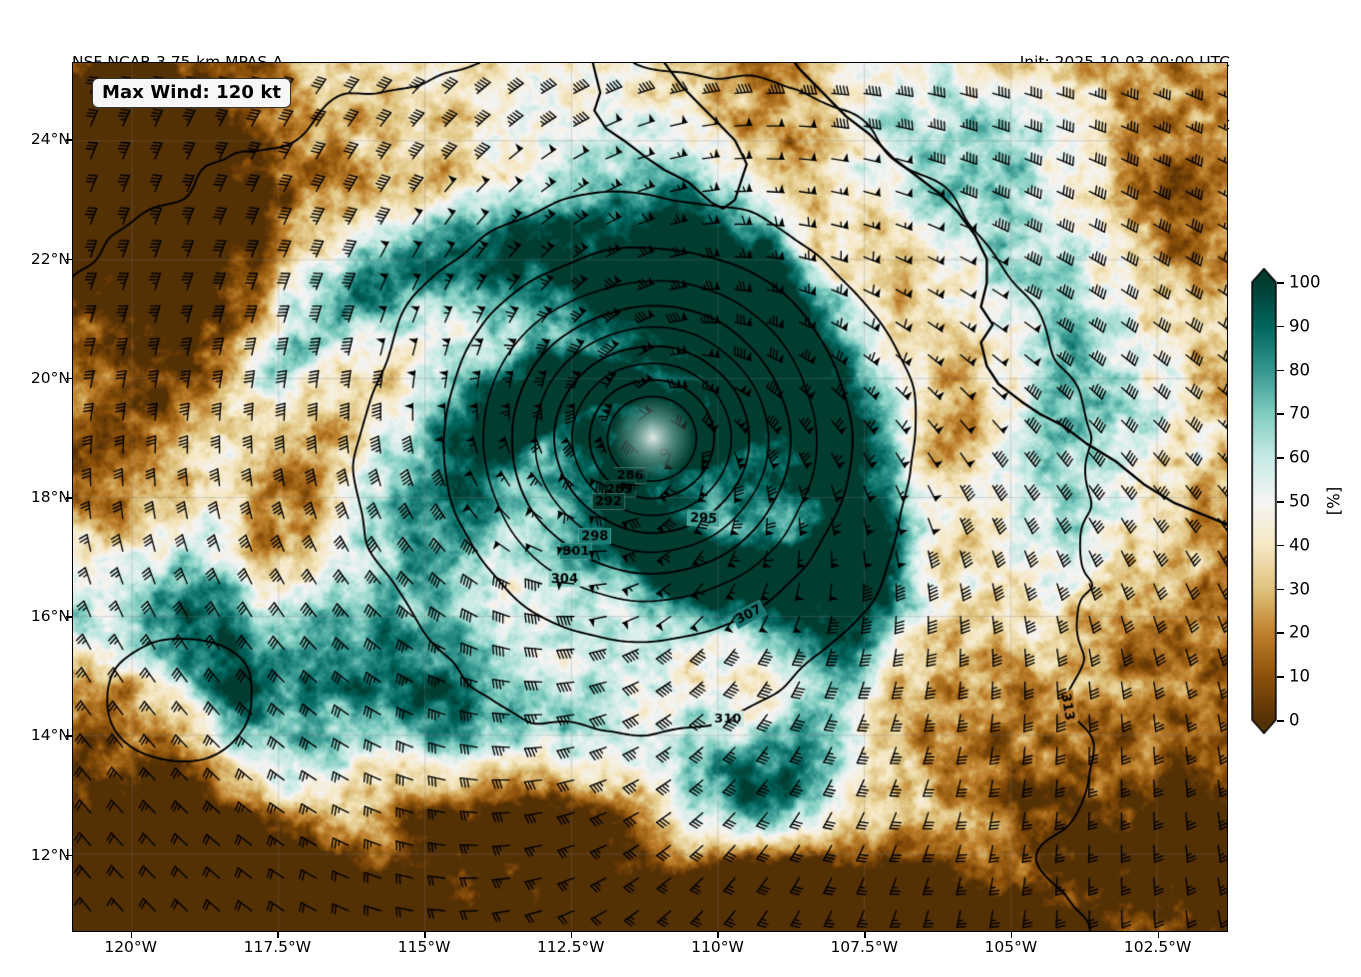 Image resolution: width=1361 pixels, height=977 pixels. Describe the element at coordinates (50, 139) in the screenshot. I see `y-axis-tick-label: 24°N` at that location.